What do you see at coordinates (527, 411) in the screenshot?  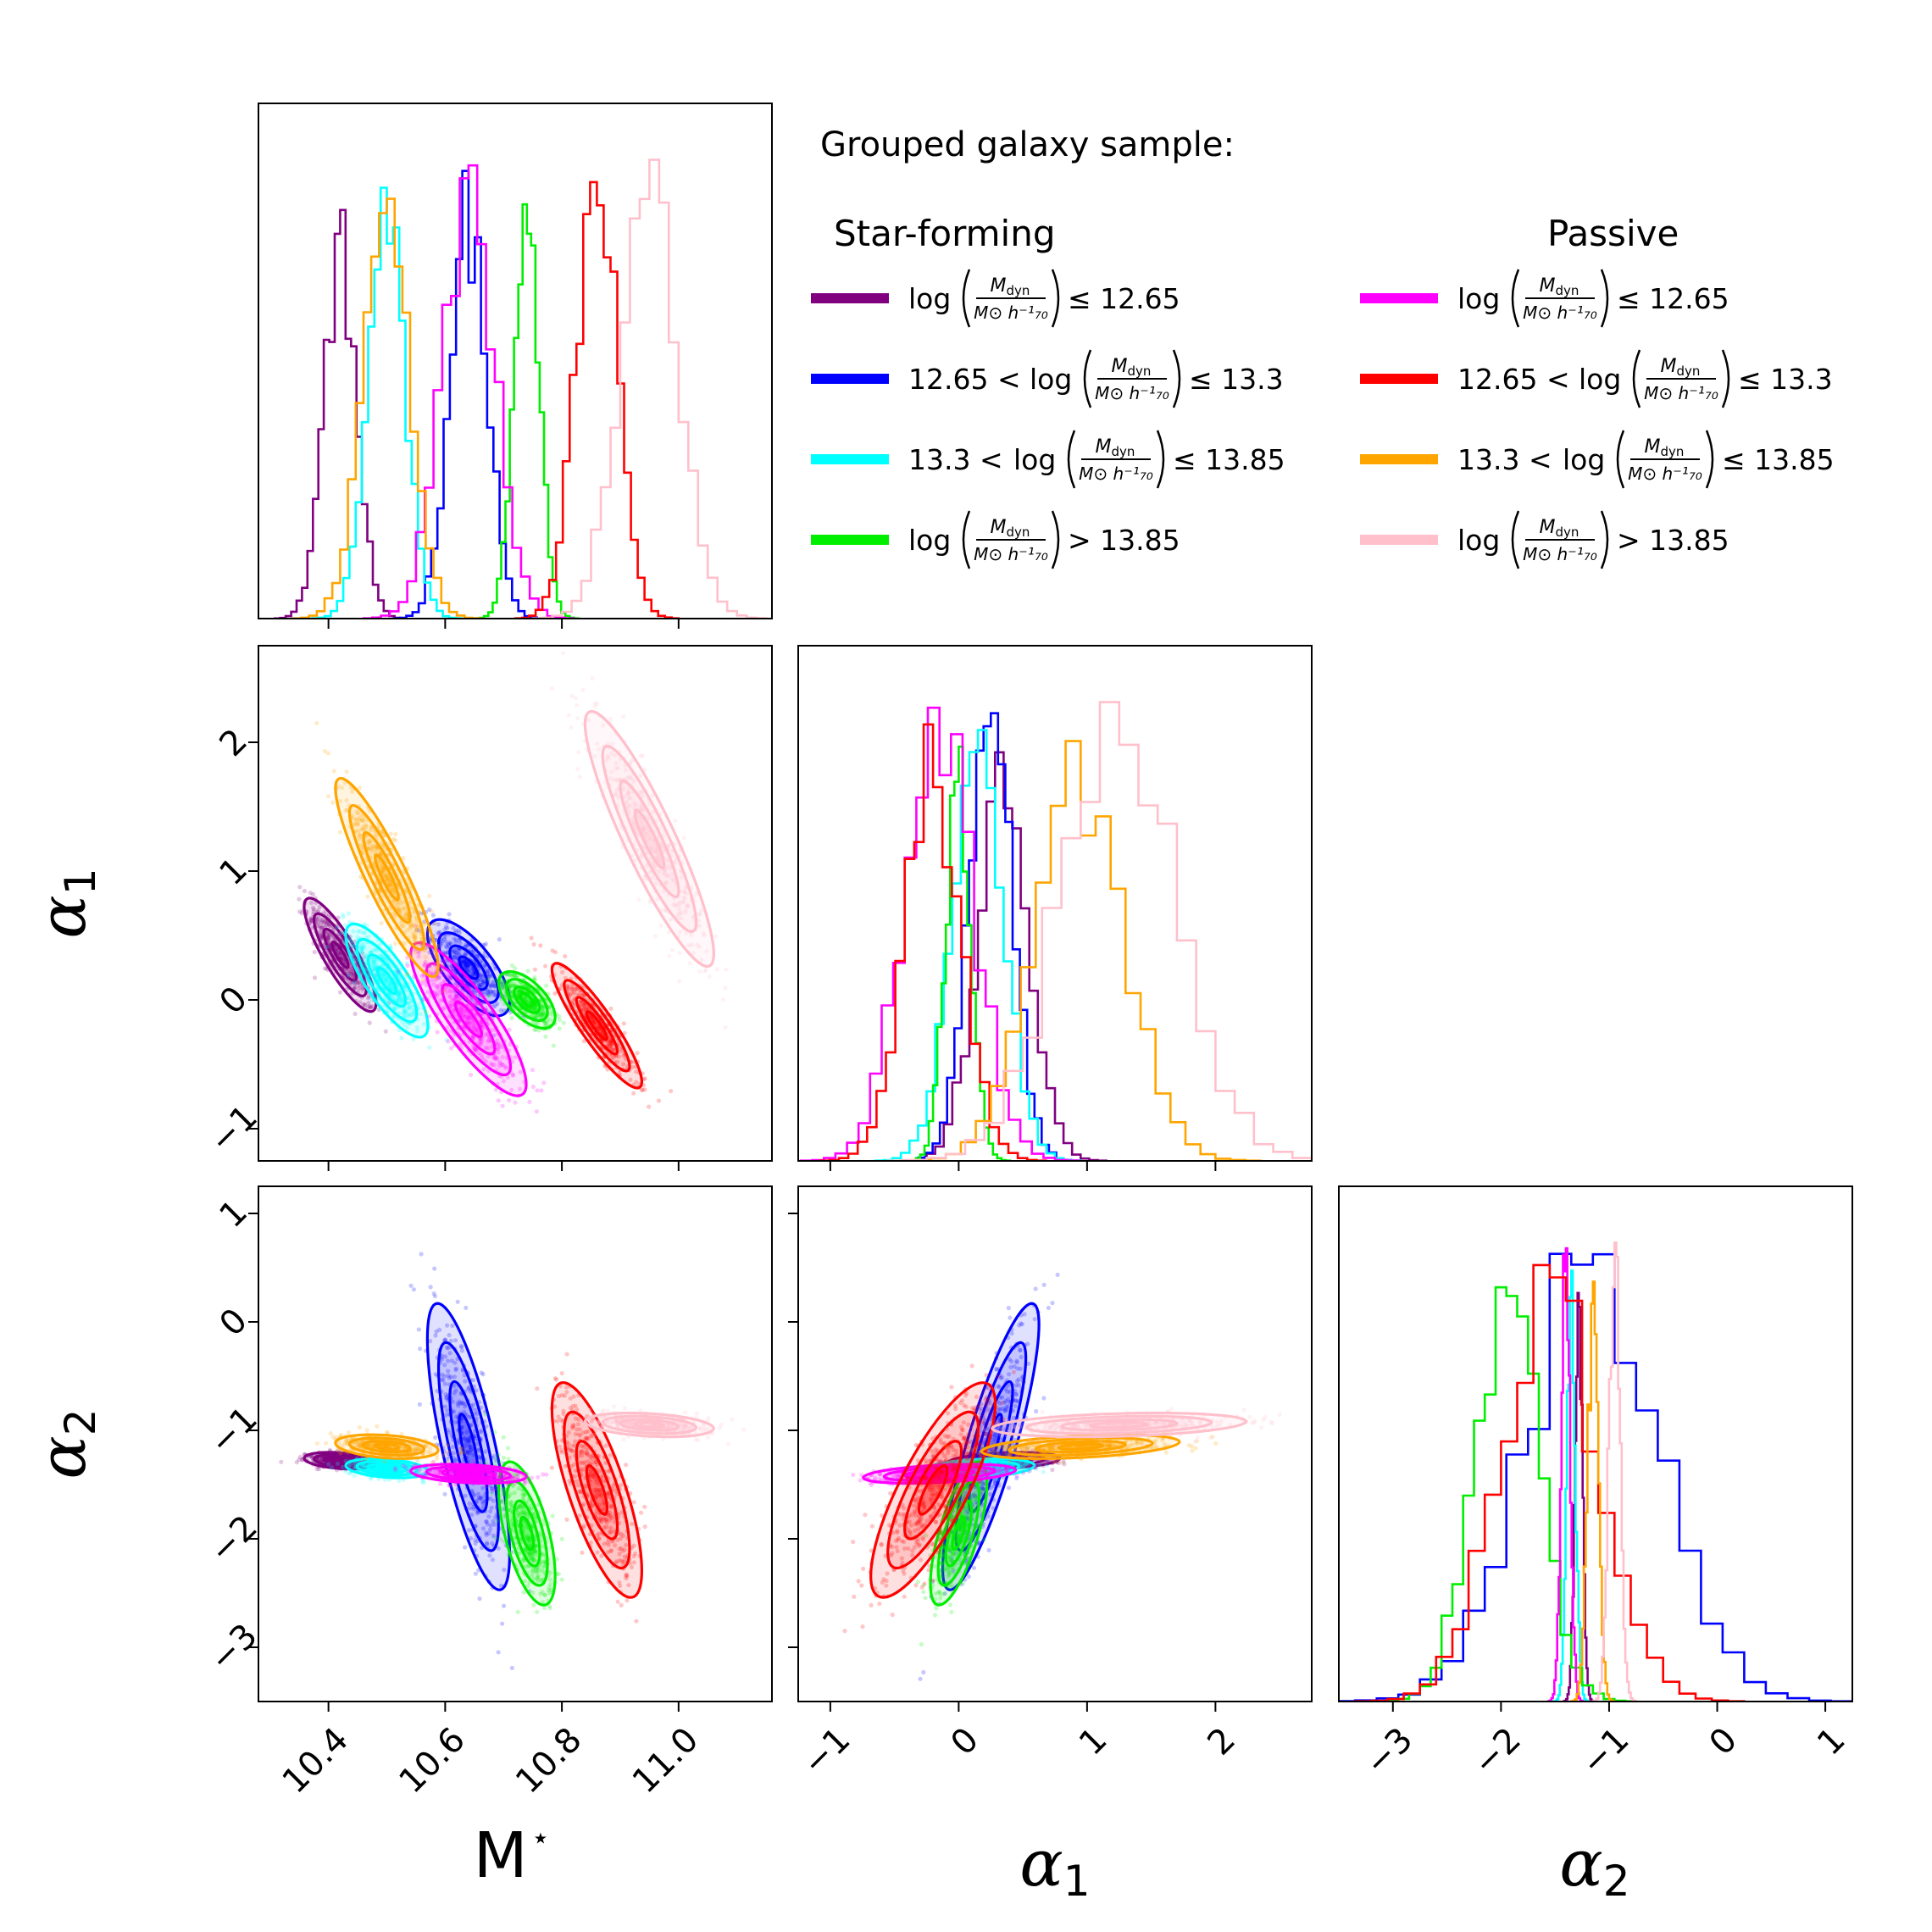 I see `hist-step-mstar` at bounding box center [527, 411].